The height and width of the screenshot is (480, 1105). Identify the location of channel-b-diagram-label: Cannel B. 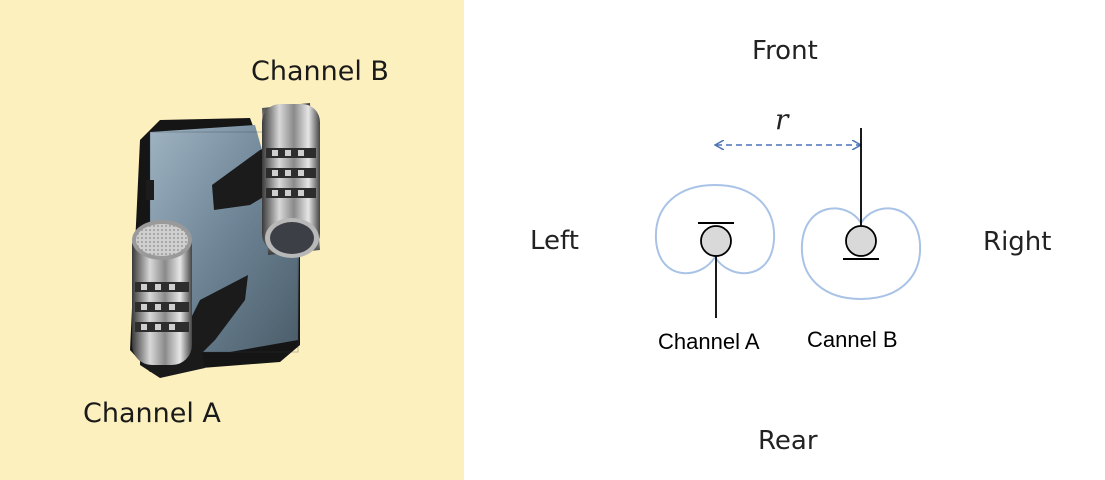
(852, 339).